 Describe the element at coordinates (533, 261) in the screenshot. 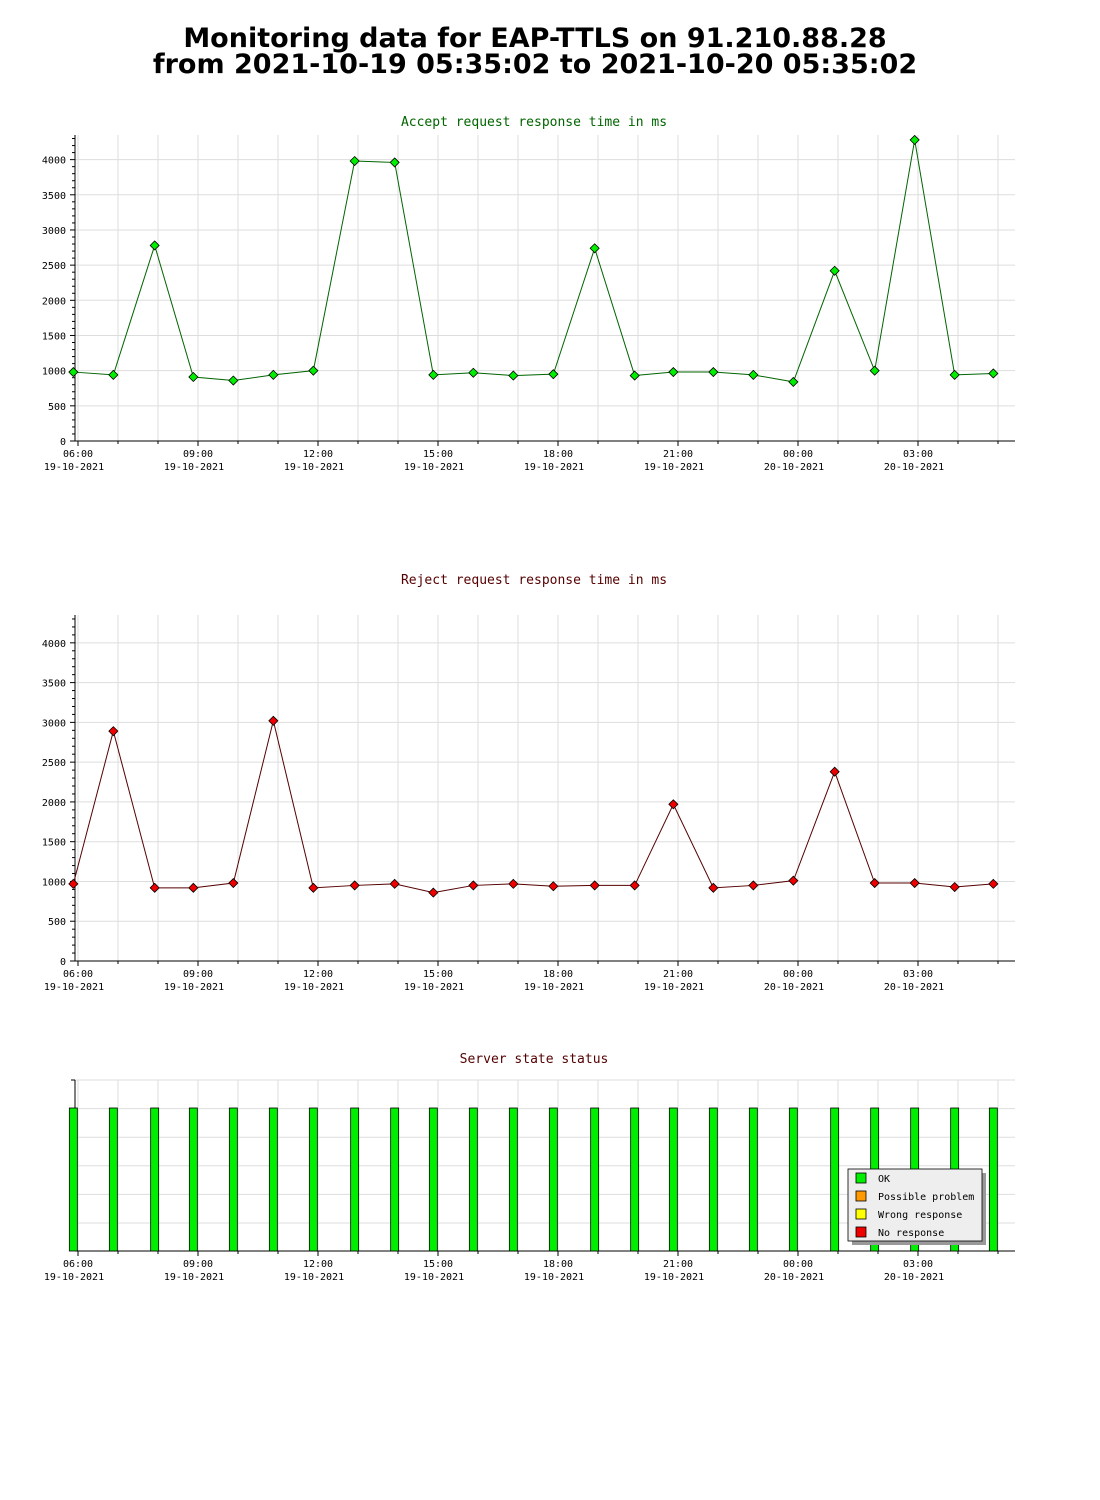

I see `accept-series-line` at that location.